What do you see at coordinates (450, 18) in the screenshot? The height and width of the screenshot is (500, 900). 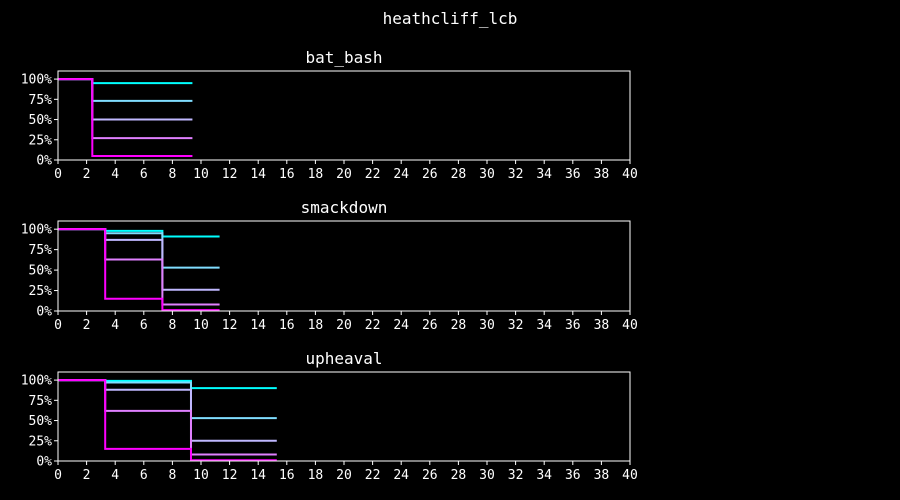 I see `figure-title: heathcliff_lcb` at bounding box center [450, 18].